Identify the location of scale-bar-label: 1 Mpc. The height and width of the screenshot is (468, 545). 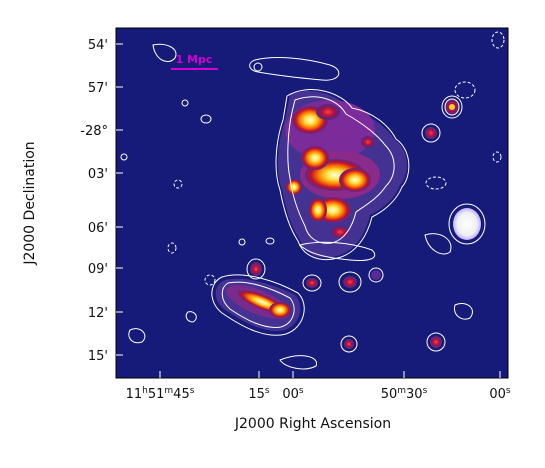
(194, 59).